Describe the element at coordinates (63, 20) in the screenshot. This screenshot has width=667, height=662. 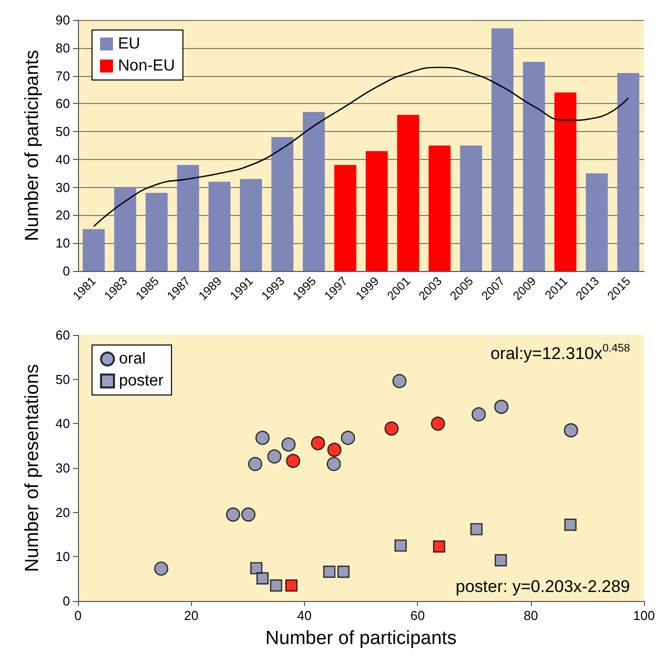
I see `y-tick-label: 90` at that location.